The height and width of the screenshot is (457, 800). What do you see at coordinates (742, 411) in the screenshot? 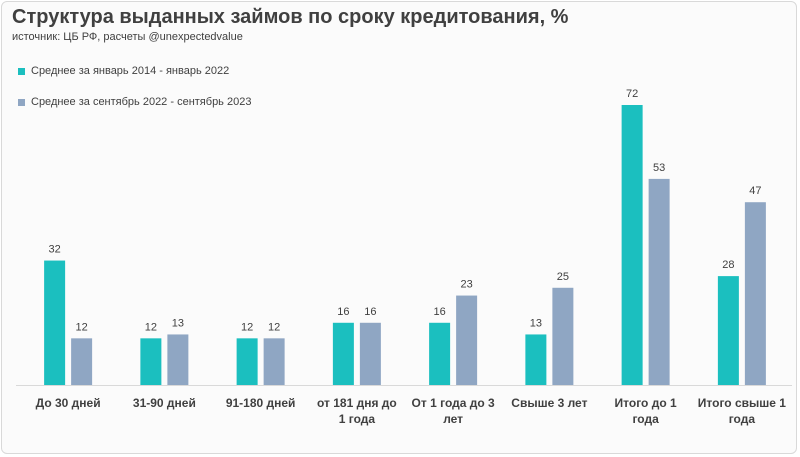
I see `category-label-8: Итого свыше 1 года` at bounding box center [742, 411].